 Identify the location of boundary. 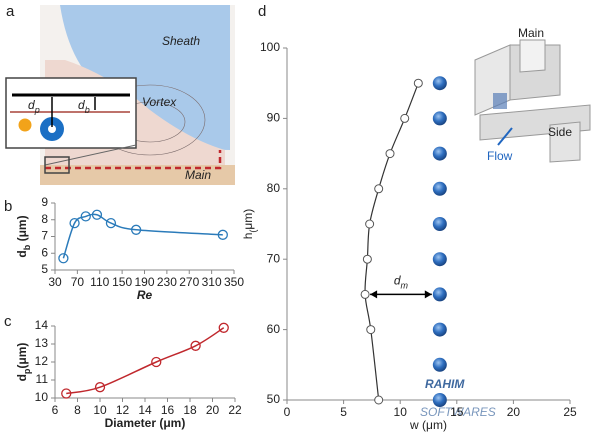
(133, 160).